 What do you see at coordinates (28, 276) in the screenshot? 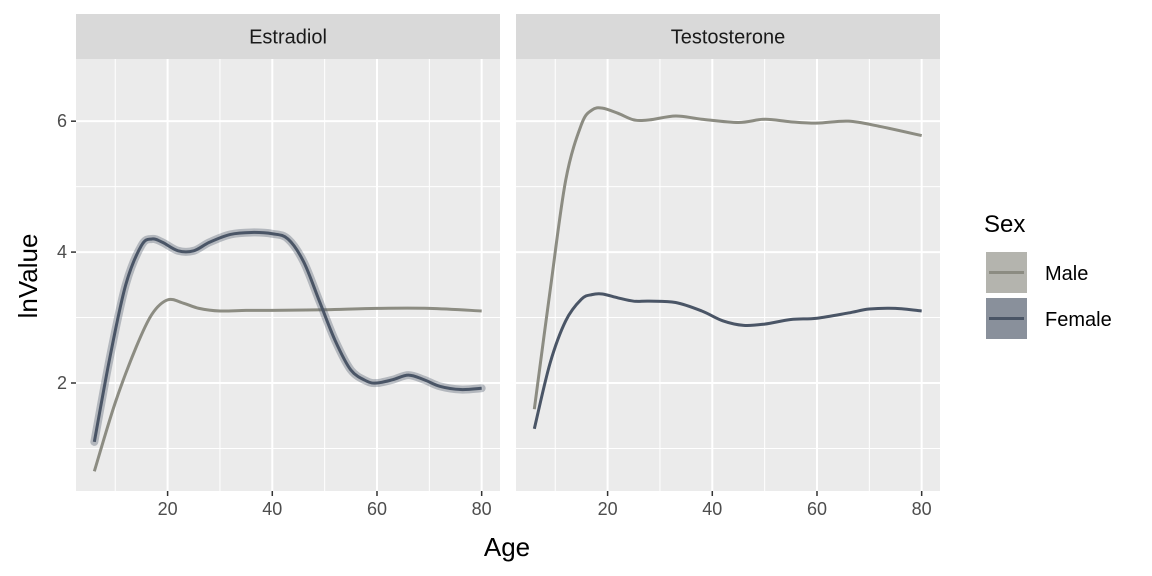
I see `y-axis-title: lnValue` at bounding box center [28, 276].